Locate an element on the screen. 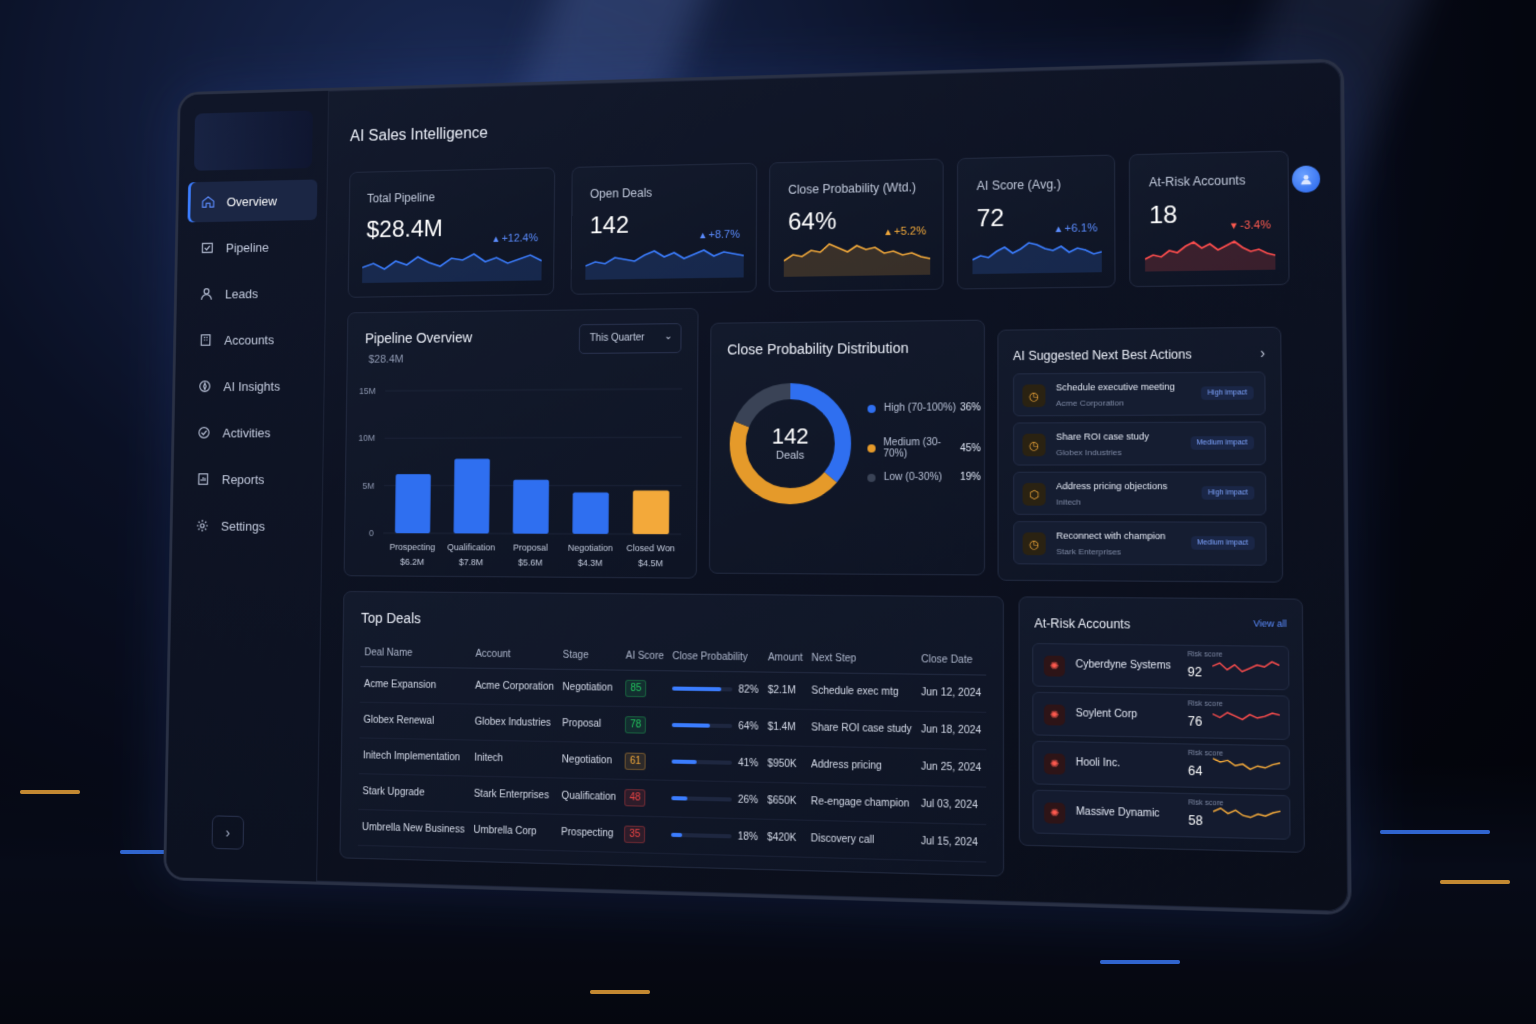  sidebar-item-activities: Activities is located at coordinates (248, 432).